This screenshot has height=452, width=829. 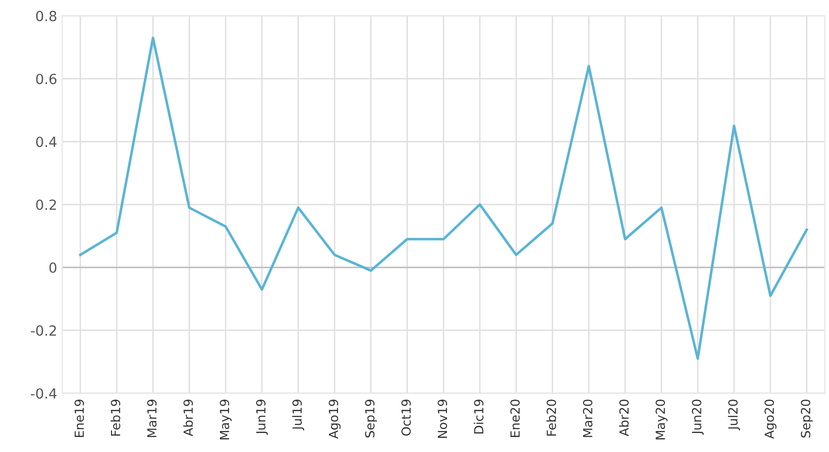 What do you see at coordinates (515, 418) in the screenshot?
I see `x-tick-label: Ene20` at bounding box center [515, 418].